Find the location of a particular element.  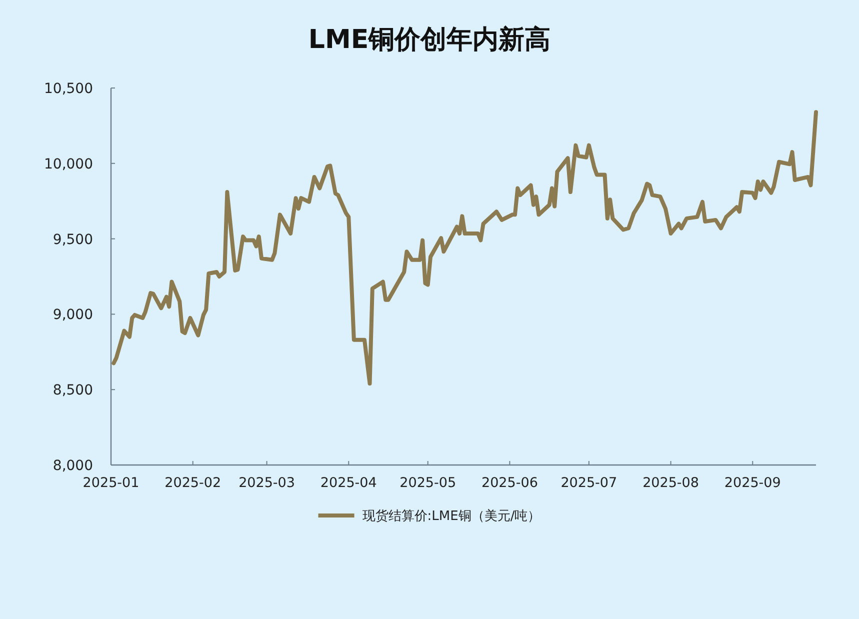

y-tick-label: 9,500 is located at coordinates (72, 240).